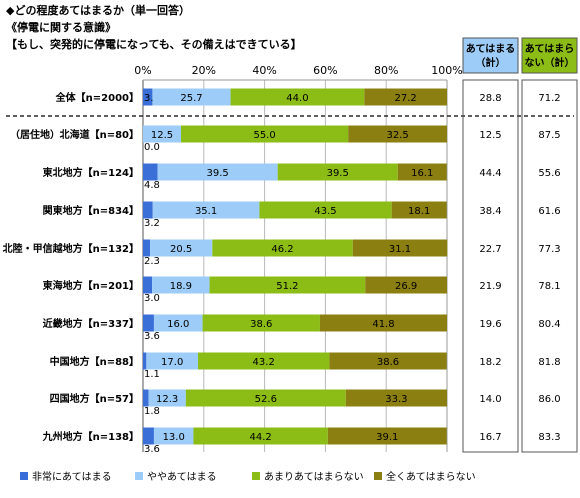 Image resolution: width=580 pixels, height=498 pixels. What do you see at coordinates (152, 98) in the screenshot?
I see `data-label: 3.1` at bounding box center [152, 98].